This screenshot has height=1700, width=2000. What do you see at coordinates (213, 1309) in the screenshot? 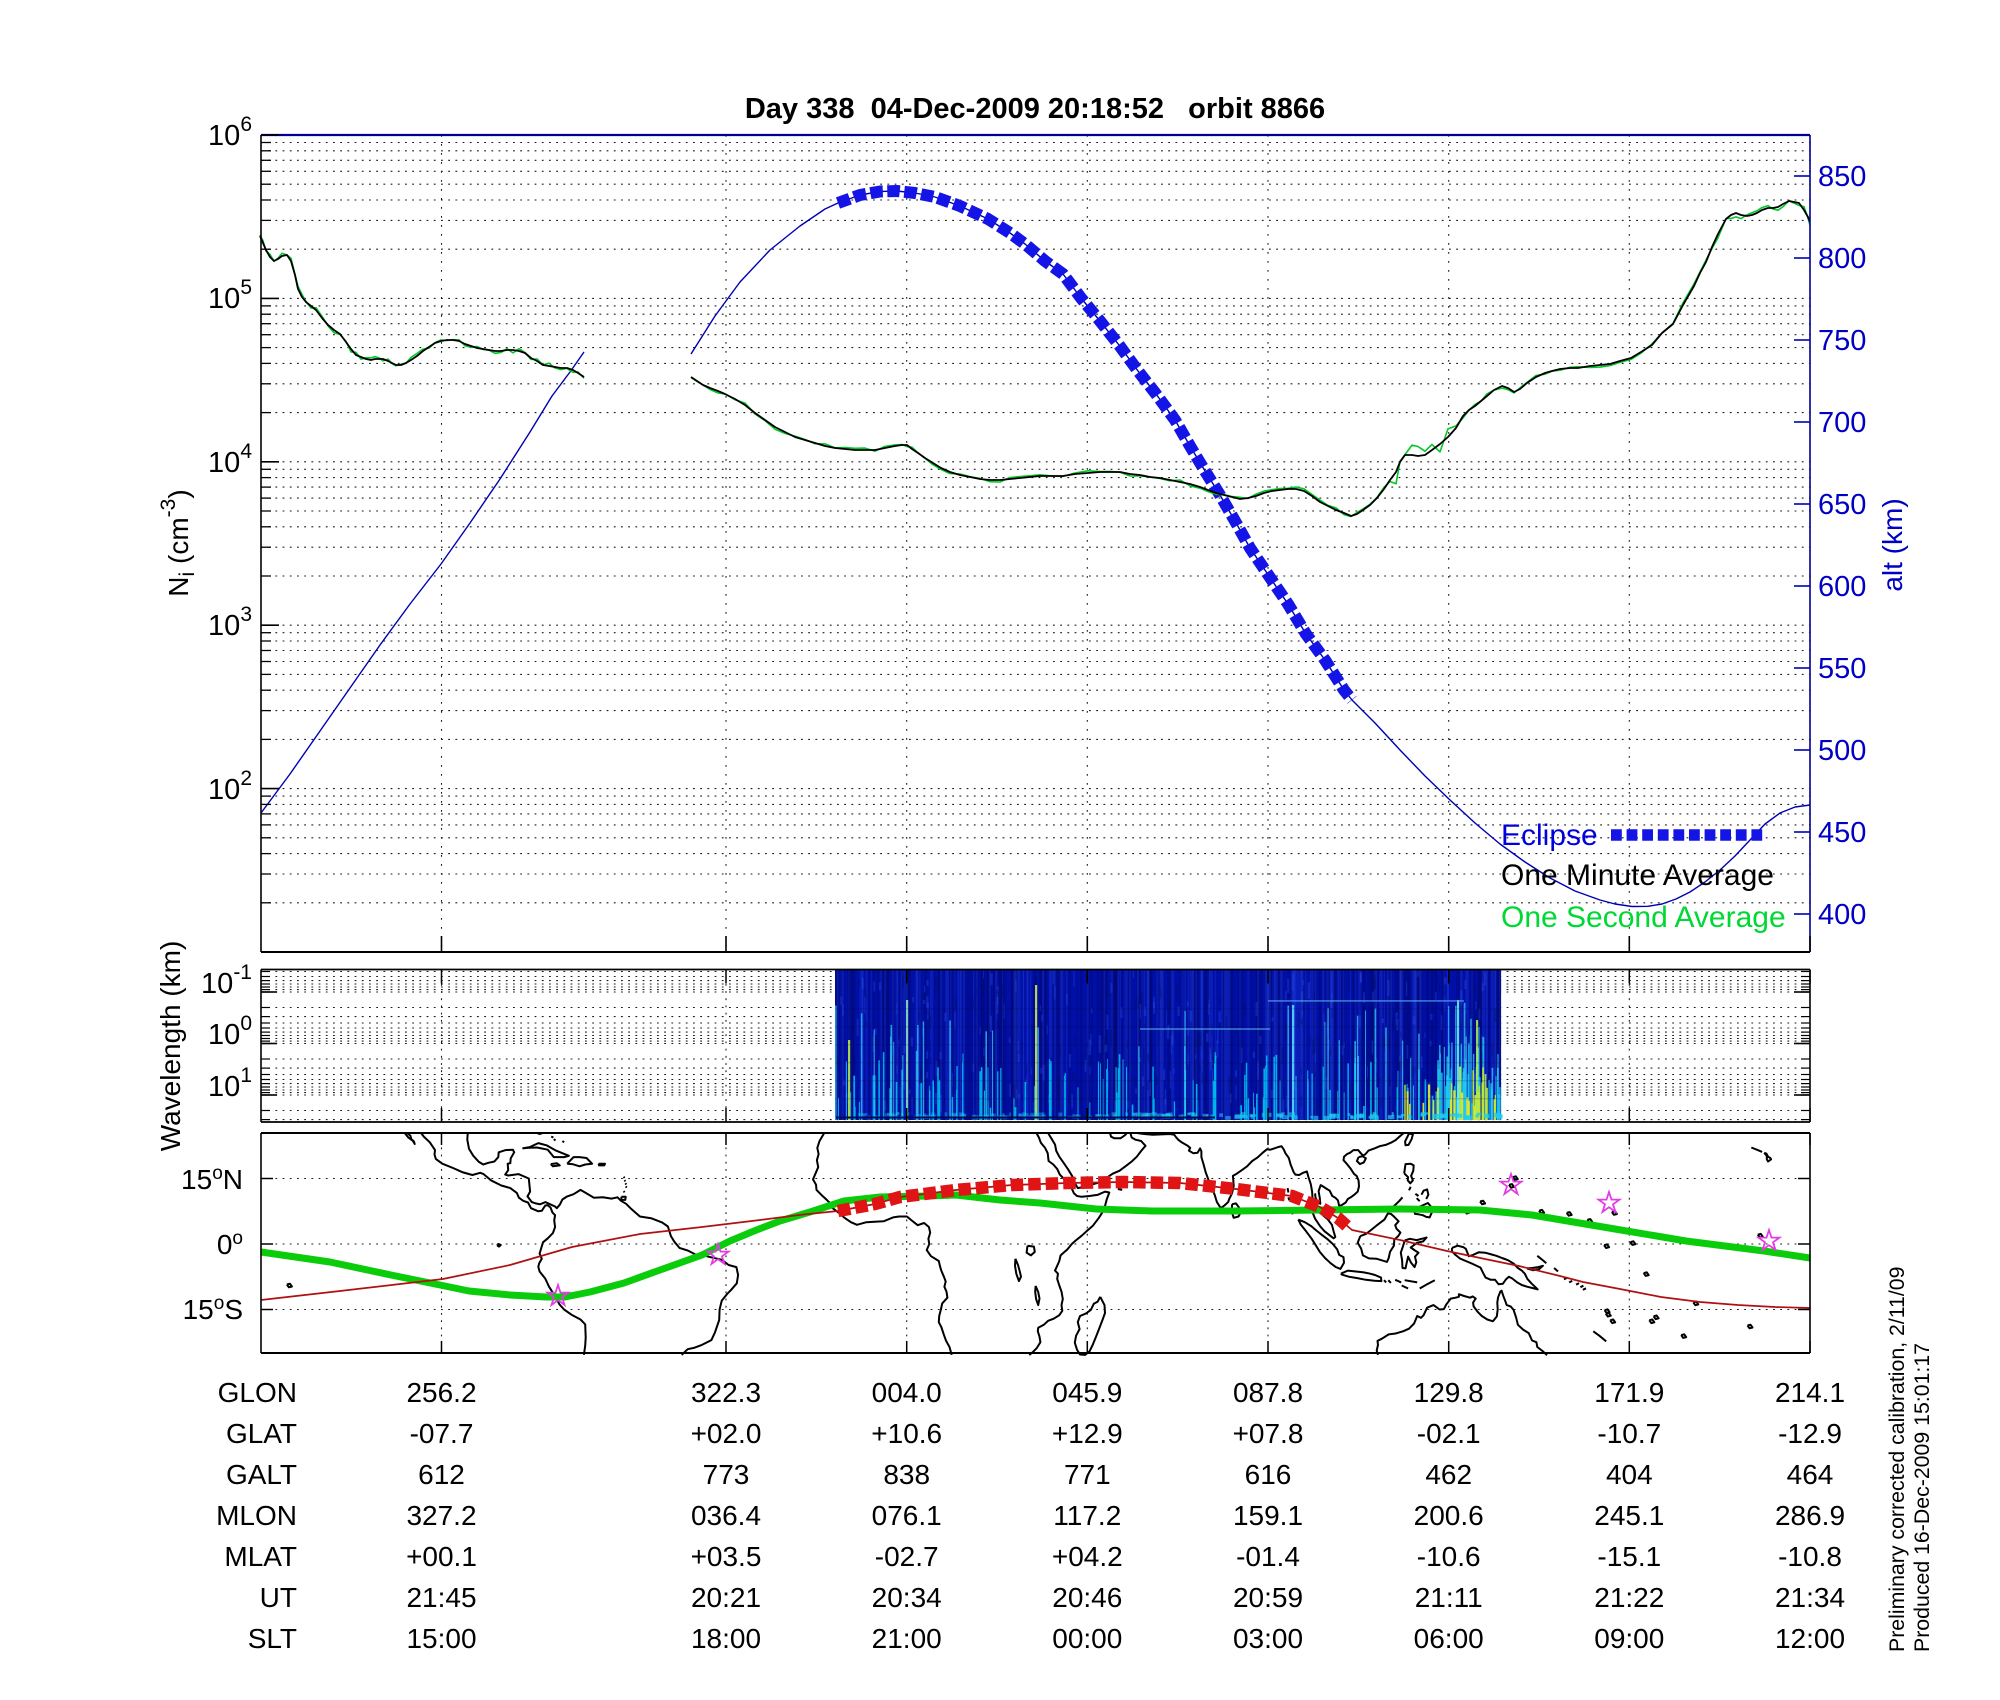
I see `svg-text: 15oS` at bounding box center [213, 1309].